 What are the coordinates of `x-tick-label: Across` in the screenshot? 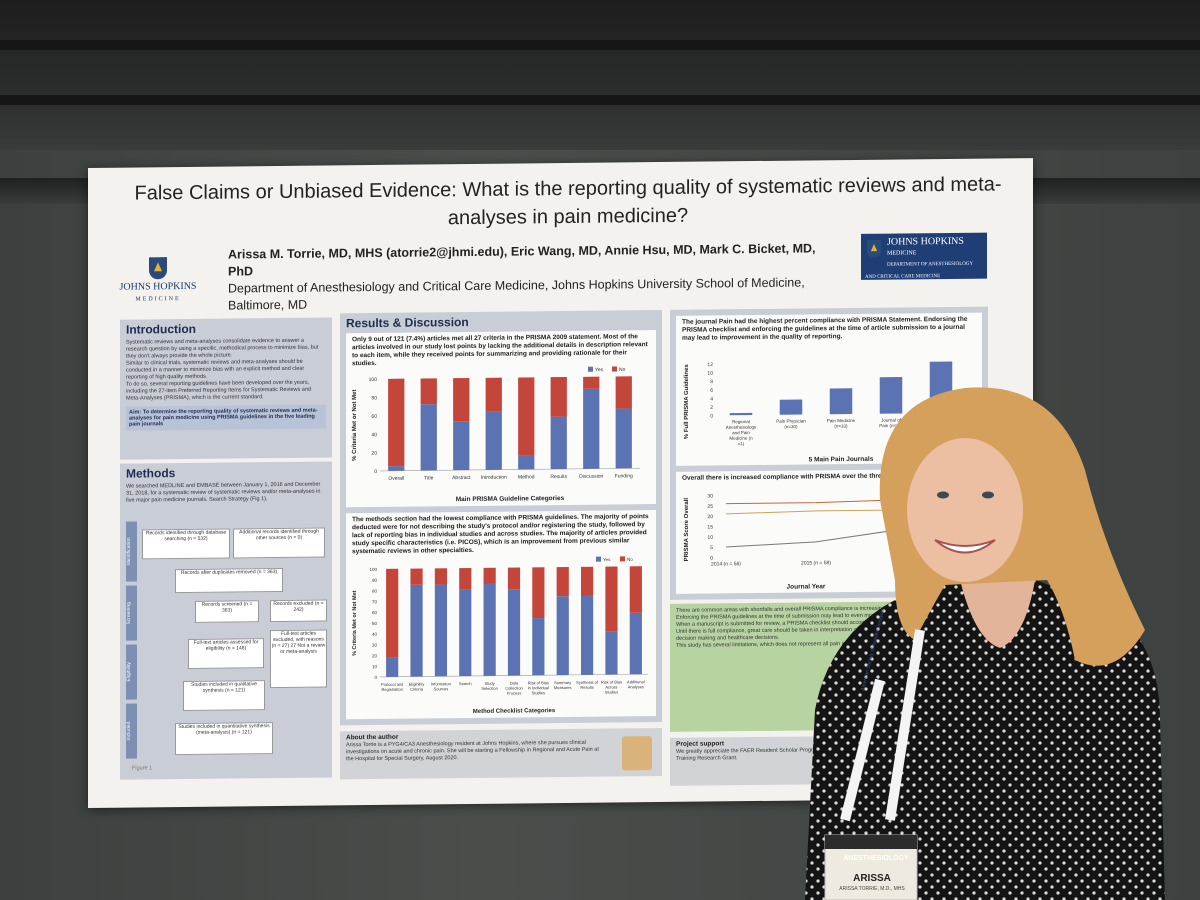 It's located at (611, 686).